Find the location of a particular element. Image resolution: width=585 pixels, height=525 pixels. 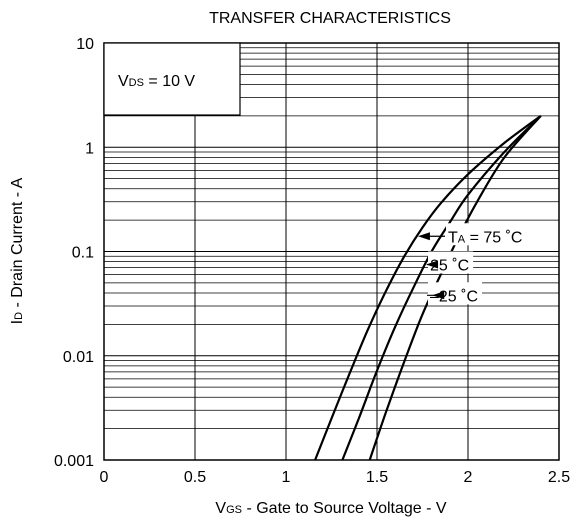

series-label-rest: = 75 ˚C is located at coordinates (493, 237).